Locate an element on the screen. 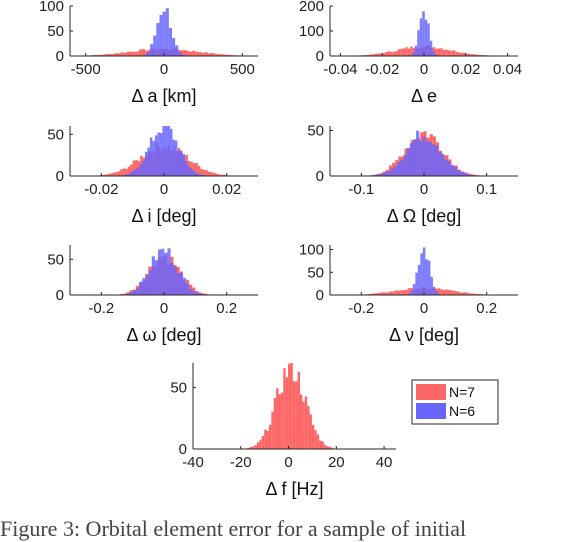 The image size is (568, 542). x-tick-label: -0.2 is located at coordinates (101, 308).